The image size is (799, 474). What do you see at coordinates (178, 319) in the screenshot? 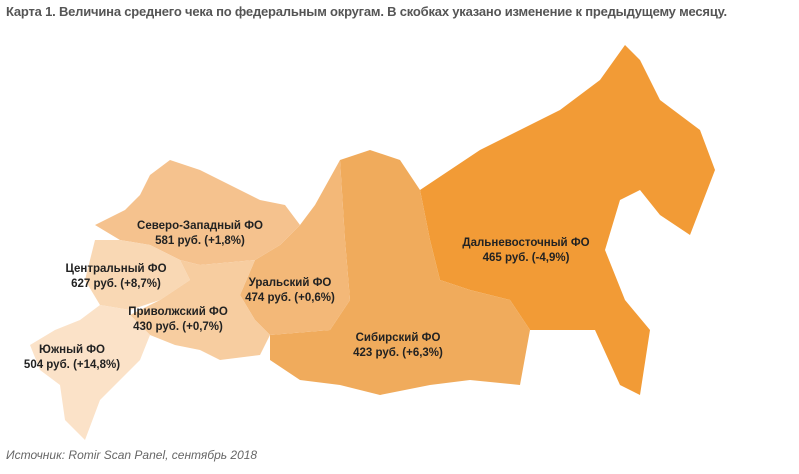
I see `label-volga: Приволжский ФО 430 руб. (+0,7%)` at bounding box center [178, 319].